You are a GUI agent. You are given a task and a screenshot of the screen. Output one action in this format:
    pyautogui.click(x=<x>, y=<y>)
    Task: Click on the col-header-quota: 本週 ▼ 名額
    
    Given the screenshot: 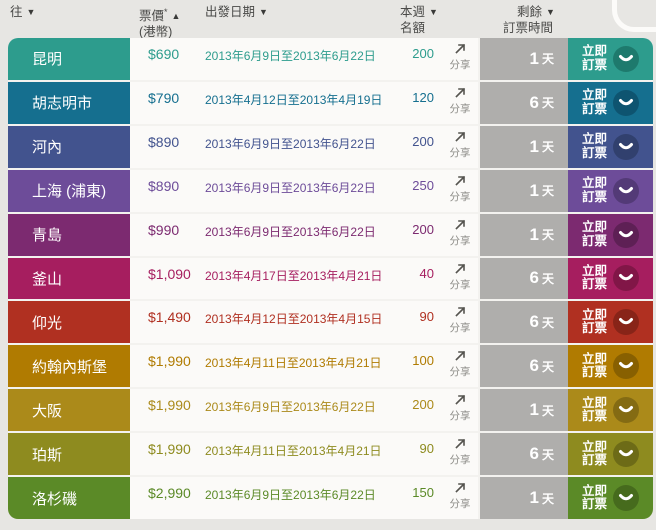 What is the action you would take?
    pyautogui.click(x=419, y=20)
    